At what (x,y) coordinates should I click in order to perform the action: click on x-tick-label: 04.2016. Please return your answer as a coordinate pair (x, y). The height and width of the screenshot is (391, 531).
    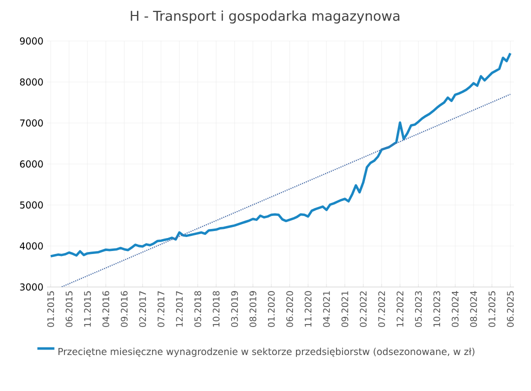
    Looking at the image, I should click on (106, 309).